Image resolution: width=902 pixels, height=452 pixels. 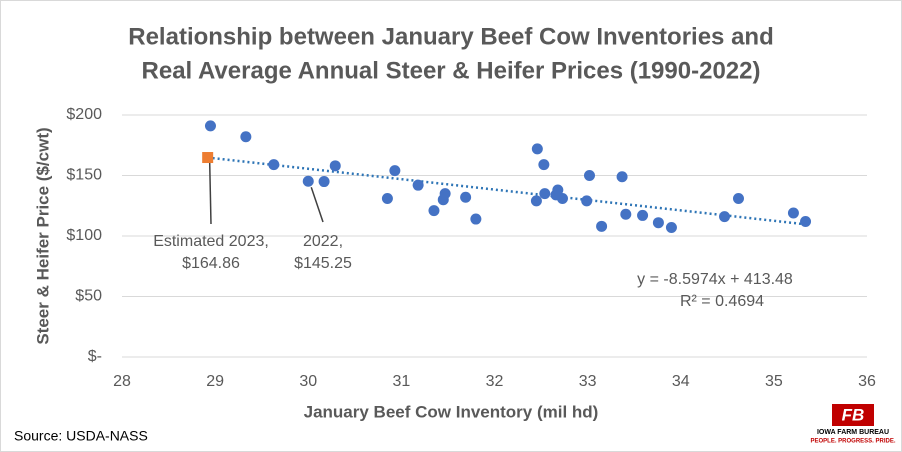 What do you see at coordinates (401, 381) in the screenshot?
I see `x-tick-label: 31` at bounding box center [401, 381].